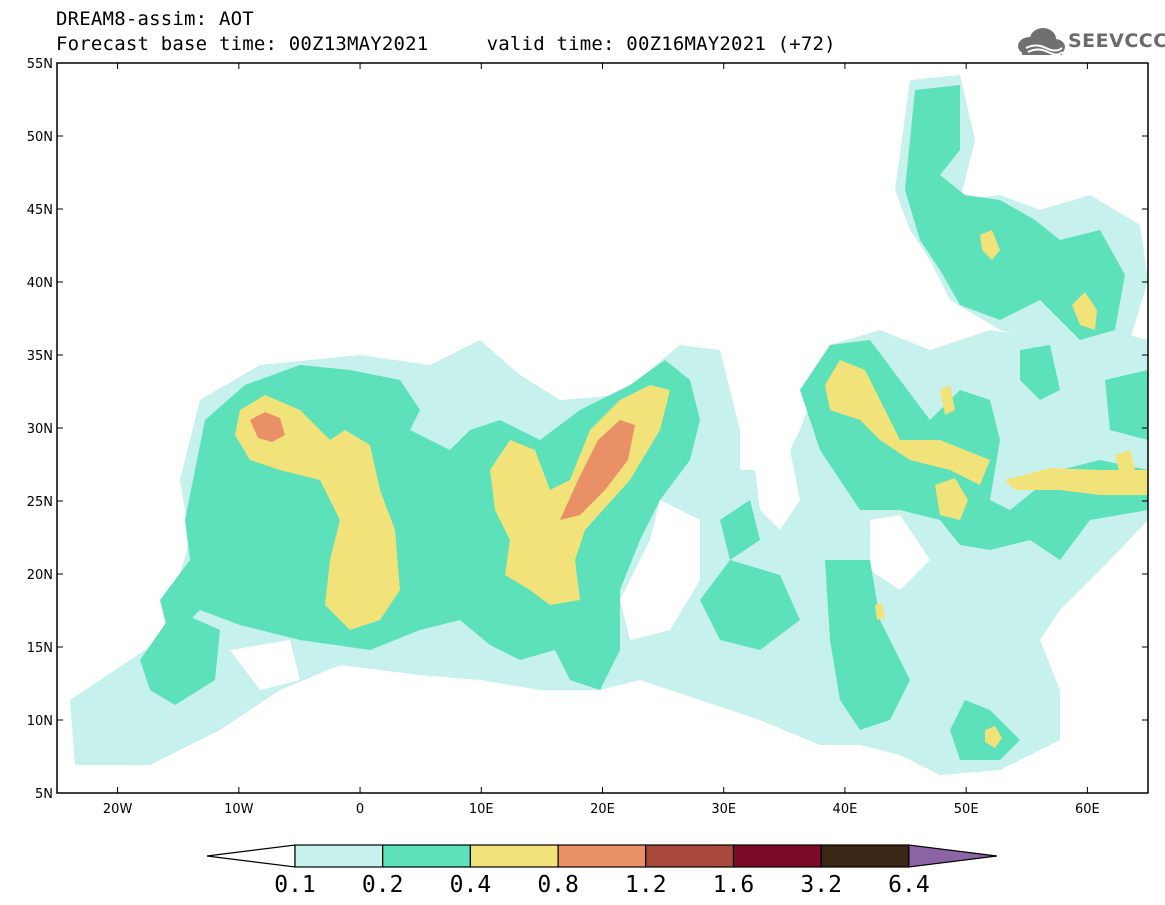 This screenshot has height=905, width=1165. I want to click on lon-tick-label: 10W, so click(239, 809).